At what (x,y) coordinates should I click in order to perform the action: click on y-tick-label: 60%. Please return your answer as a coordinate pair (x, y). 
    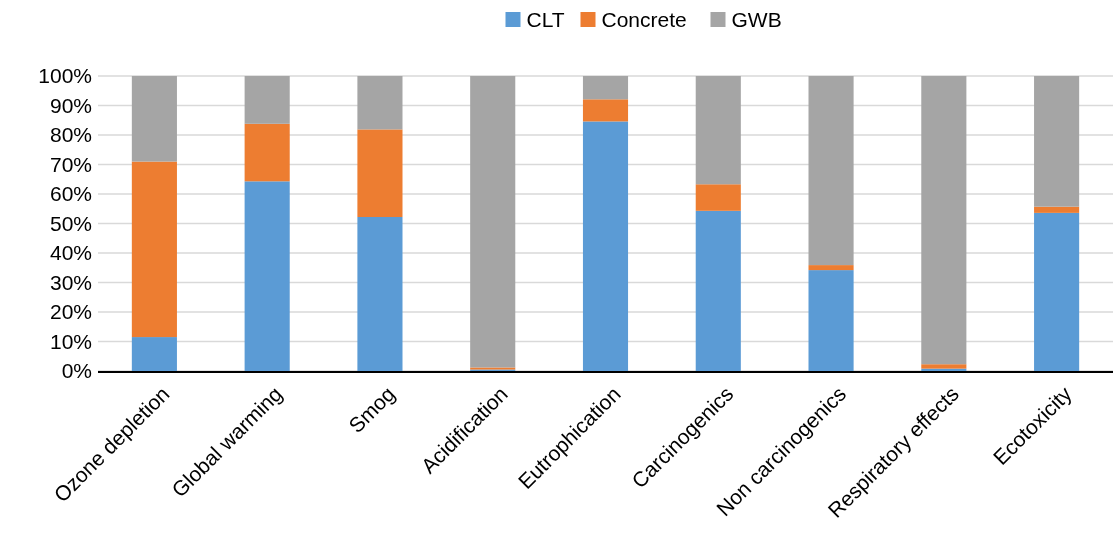
    Looking at the image, I should click on (70, 194).